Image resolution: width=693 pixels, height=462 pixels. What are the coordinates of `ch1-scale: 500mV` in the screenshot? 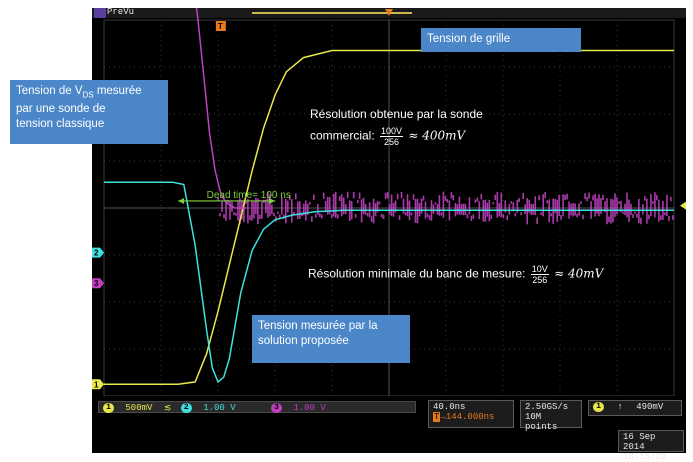 It's located at (139, 408).